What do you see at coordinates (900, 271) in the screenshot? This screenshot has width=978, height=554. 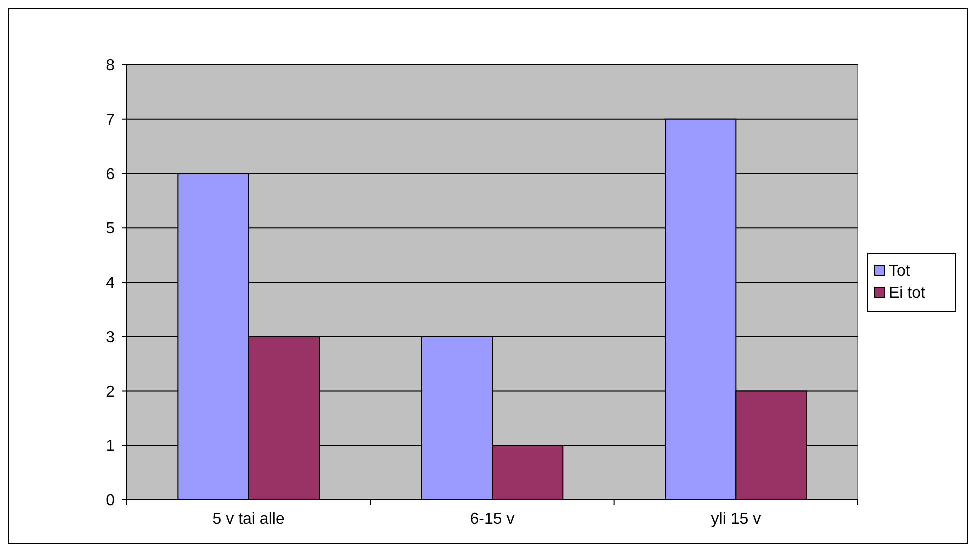 I see `legend-label: Tot` at bounding box center [900, 271].